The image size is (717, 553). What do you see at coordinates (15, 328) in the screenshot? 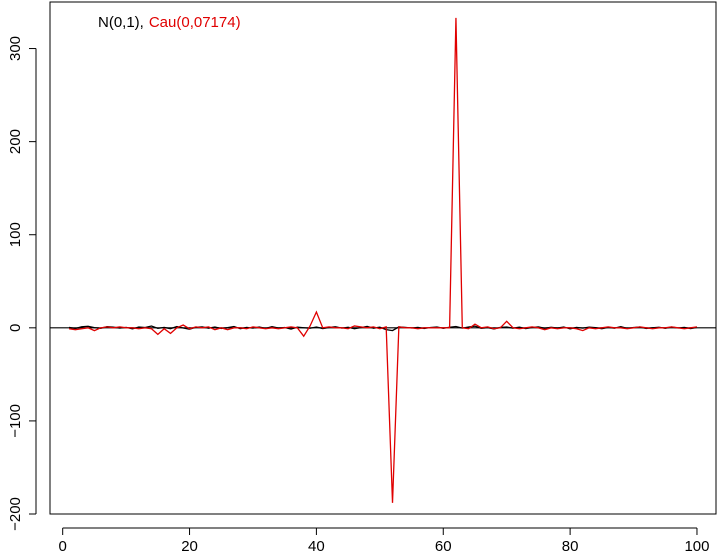
I see `y-tick-label: 0` at bounding box center [15, 328].